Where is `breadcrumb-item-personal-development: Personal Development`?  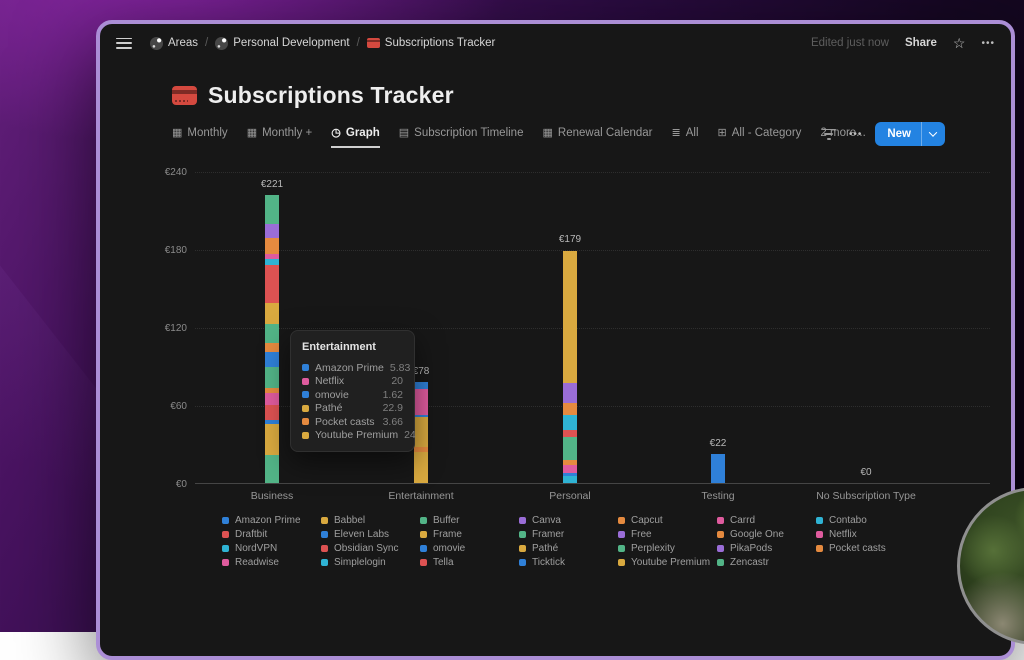 breadcrumb-item-personal-development: Personal Development is located at coordinates (282, 43).